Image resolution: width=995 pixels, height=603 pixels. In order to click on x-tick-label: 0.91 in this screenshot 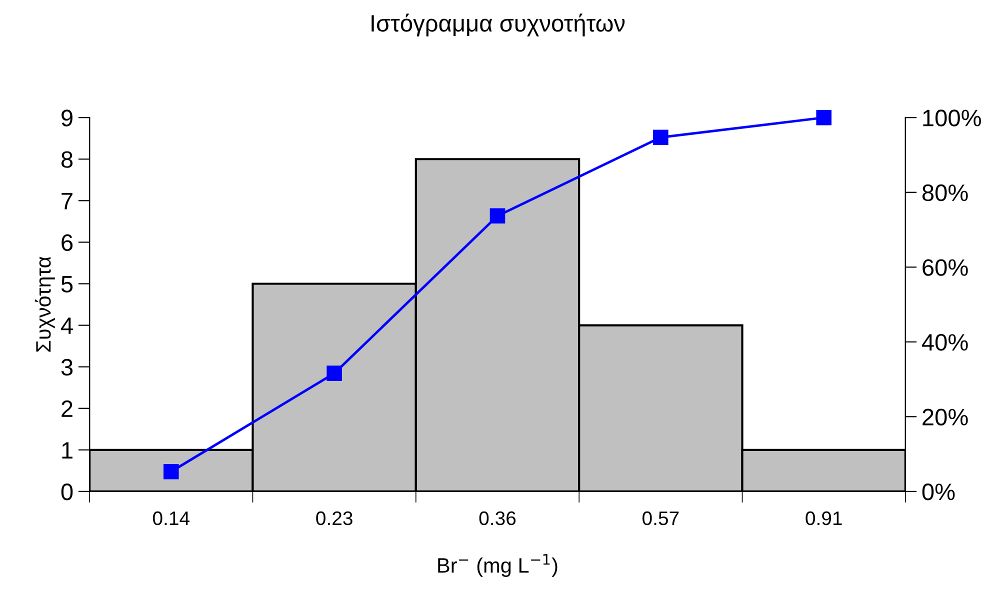, I will do `click(824, 518)`.